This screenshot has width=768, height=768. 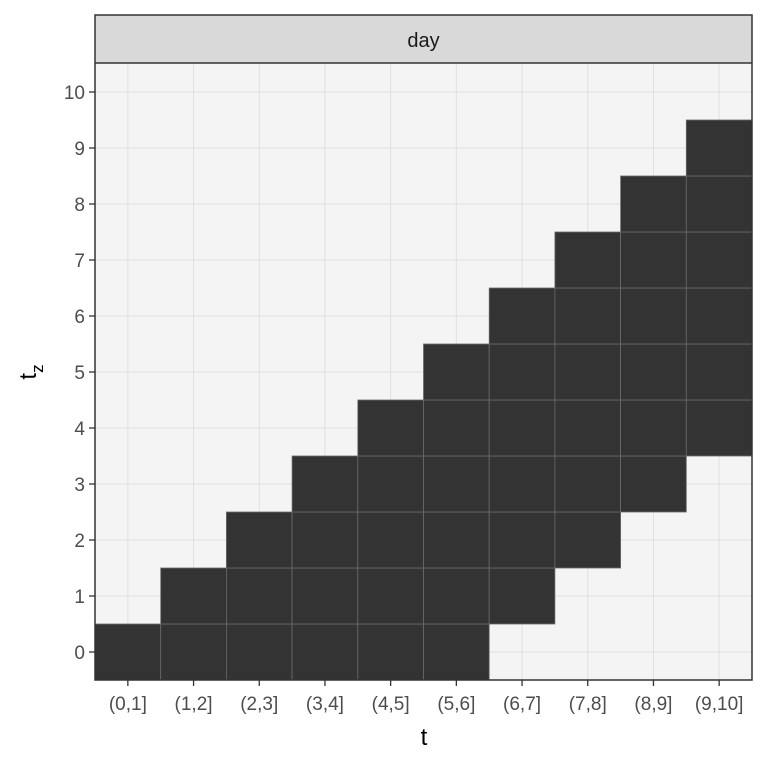 I want to click on x-tick-label: (2,3], so click(x=259, y=704).